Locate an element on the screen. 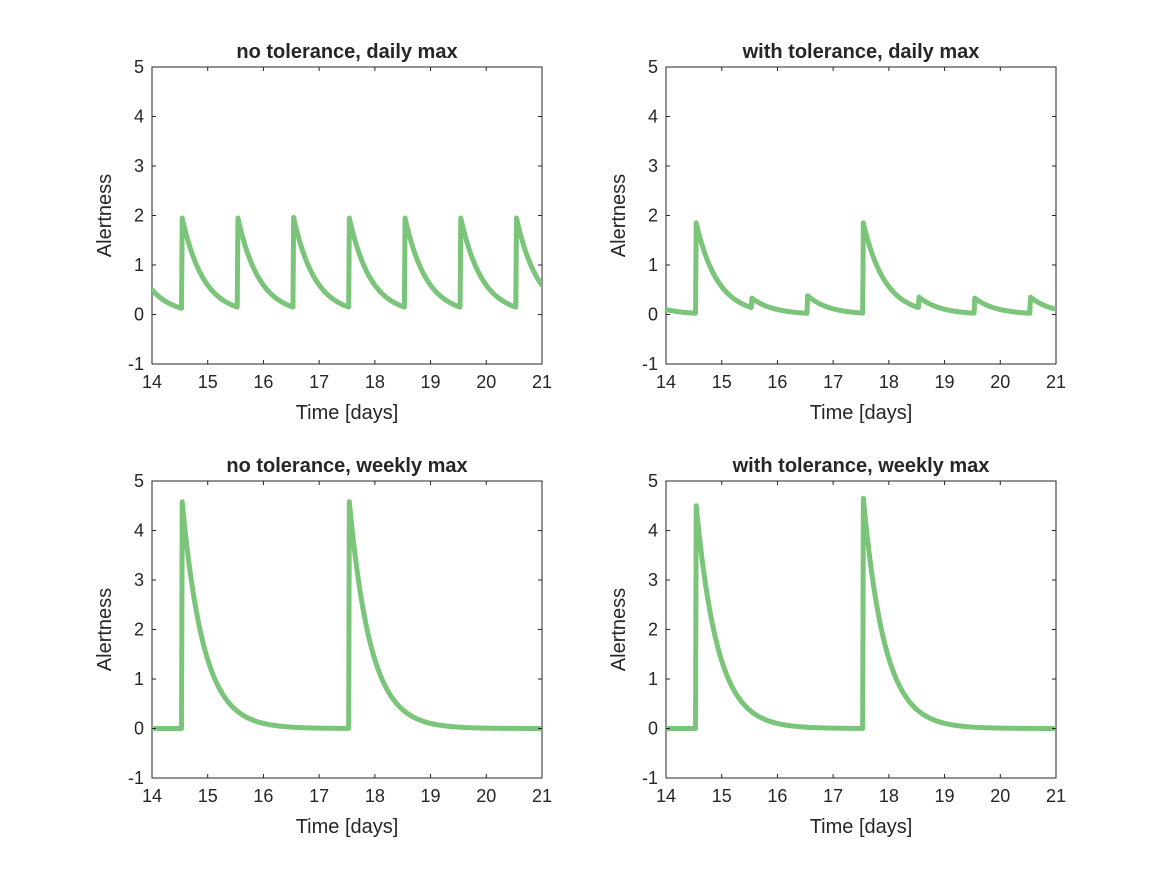 This screenshot has width=1167, height=875. chart-title: no tolerance, daily max is located at coordinates (346, 52).